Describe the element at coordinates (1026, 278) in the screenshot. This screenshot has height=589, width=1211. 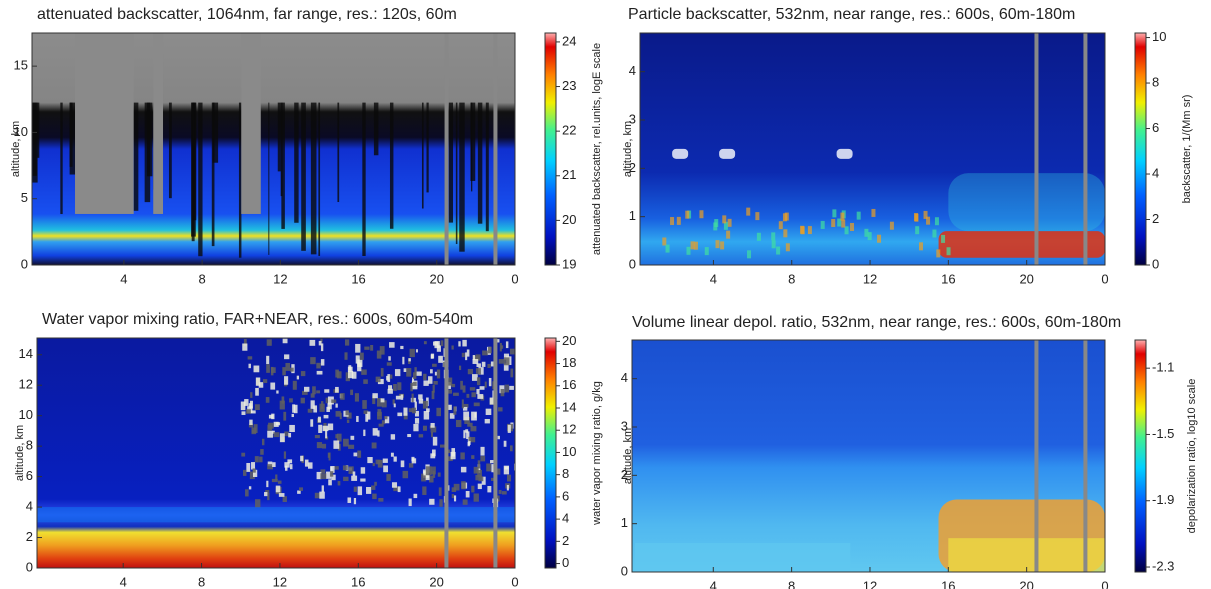
I see `x-tick-label: 20` at that location.